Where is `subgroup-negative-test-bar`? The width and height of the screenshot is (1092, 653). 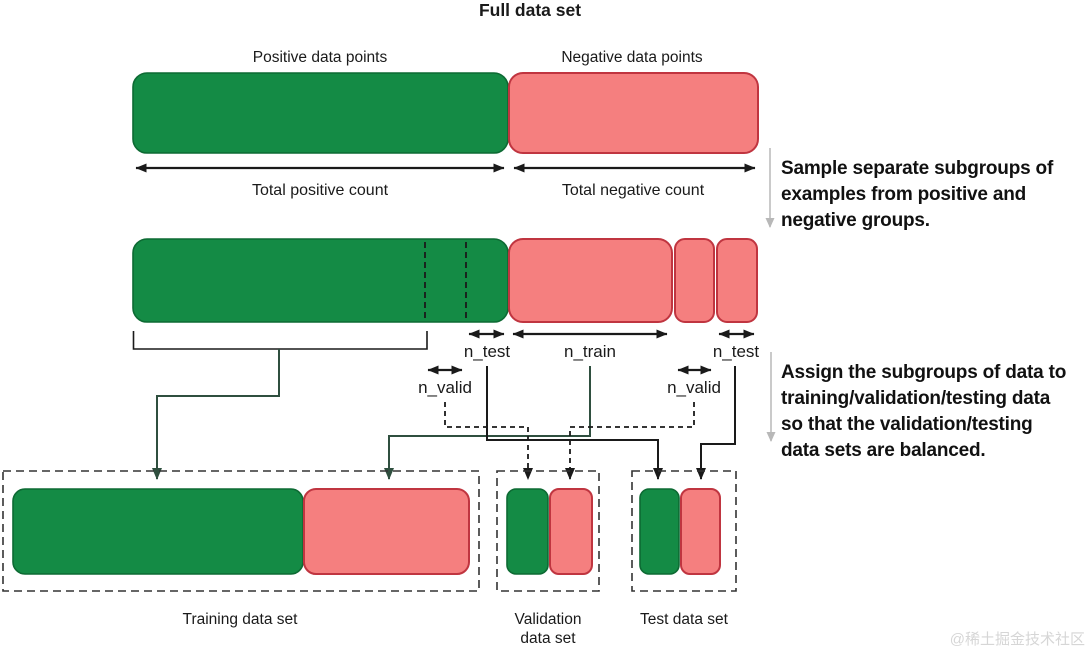 subgroup-negative-test-bar is located at coordinates (737, 280).